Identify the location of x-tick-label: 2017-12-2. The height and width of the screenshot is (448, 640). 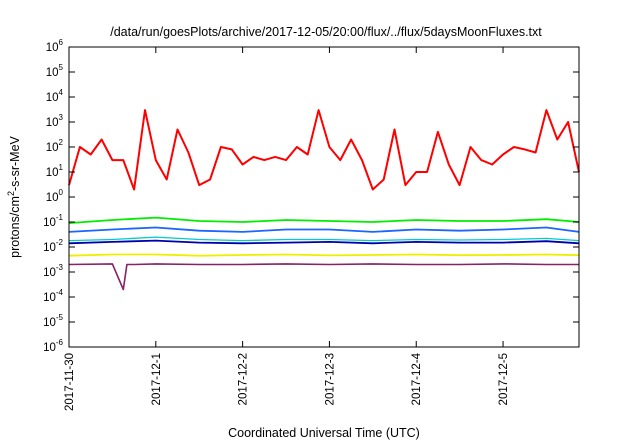
(244, 379).